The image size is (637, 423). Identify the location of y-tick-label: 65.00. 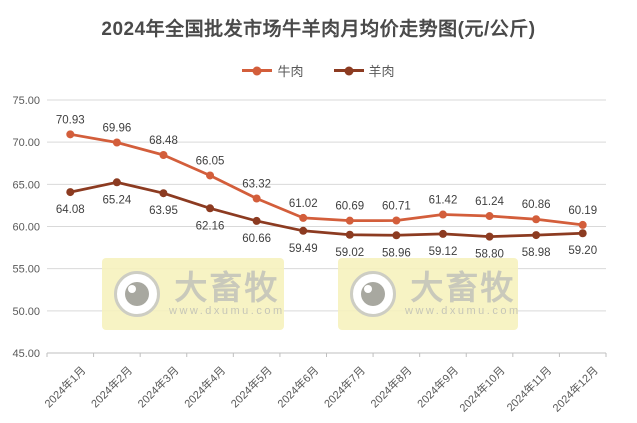
(26, 185).